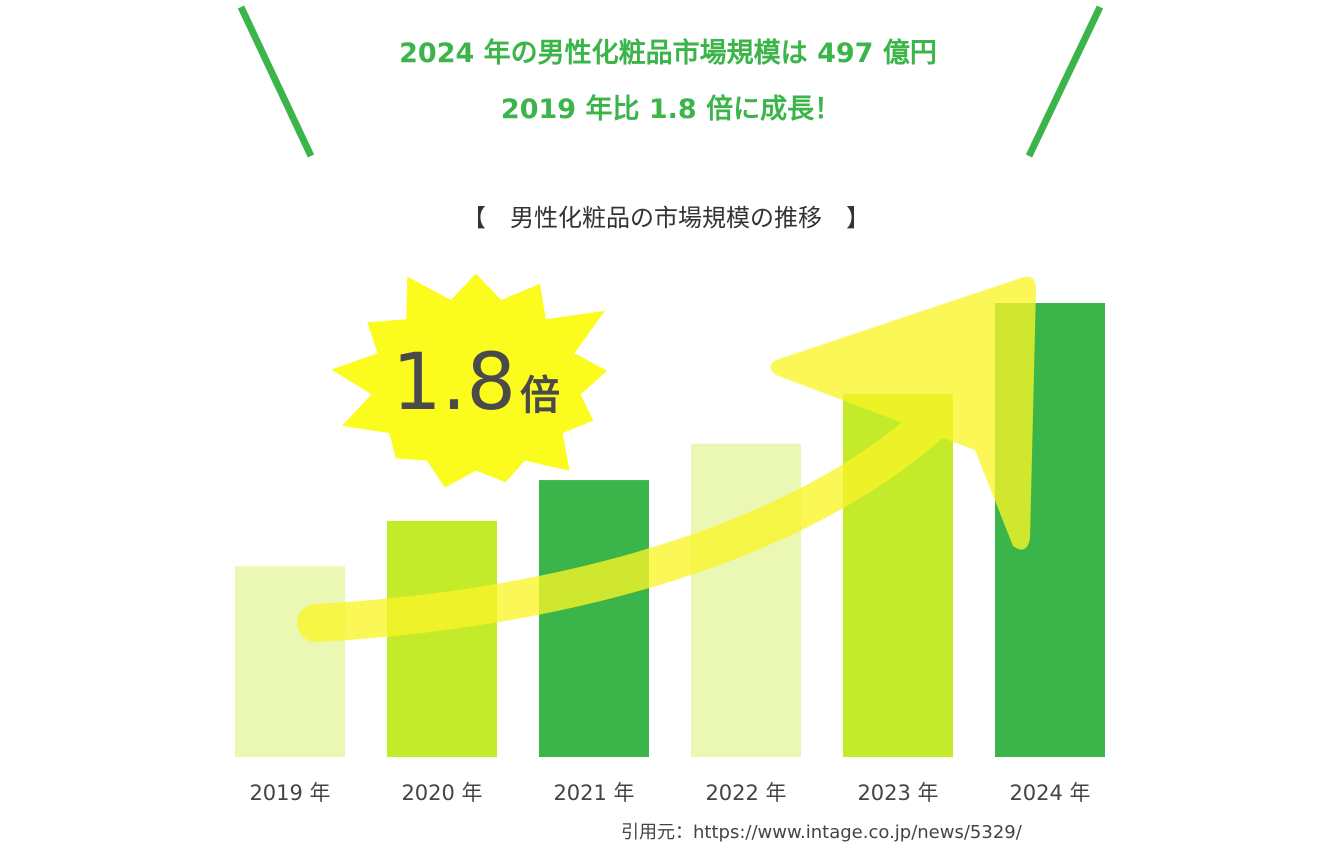  Describe the element at coordinates (668, 53) in the screenshot. I see `headline-line-1: 2024 年の男性化粧品市場規模は 497 億円` at that location.